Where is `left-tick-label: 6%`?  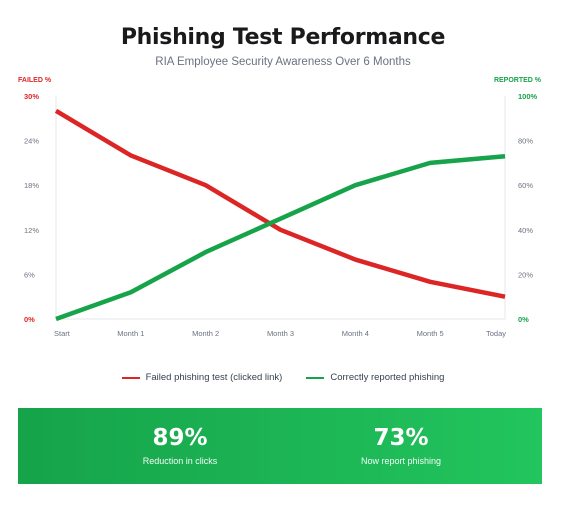 left-tick-label: 6% is located at coordinates (29, 274).